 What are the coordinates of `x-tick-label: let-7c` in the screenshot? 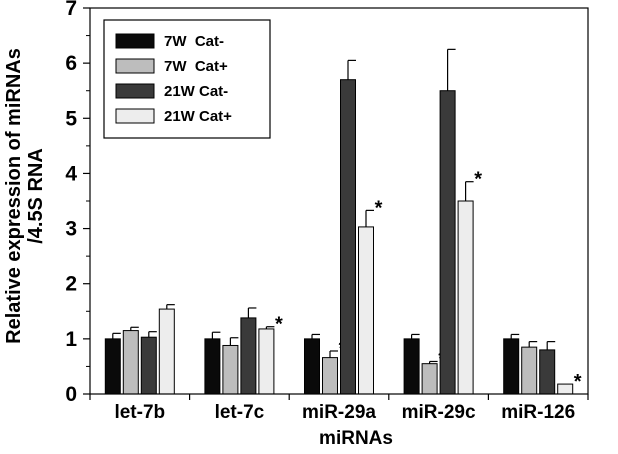 It's located at (240, 412).